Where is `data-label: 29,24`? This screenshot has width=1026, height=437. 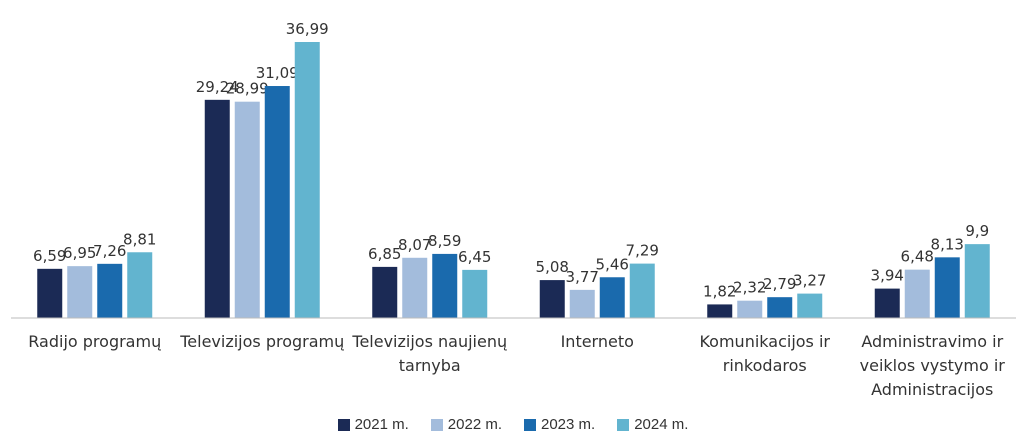 data-label: 29,24 is located at coordinates (217, 87).